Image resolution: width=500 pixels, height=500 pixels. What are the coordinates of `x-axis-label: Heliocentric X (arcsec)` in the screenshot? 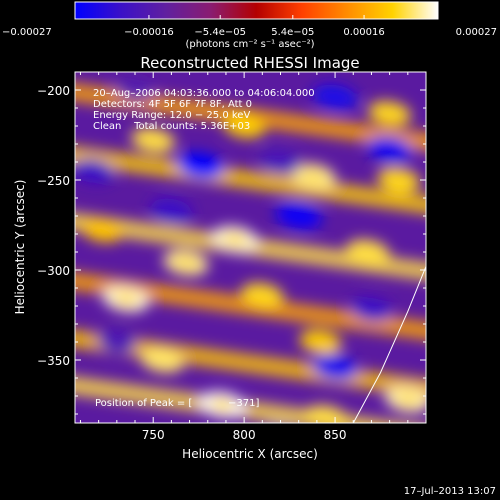 It's located at (250, 454).